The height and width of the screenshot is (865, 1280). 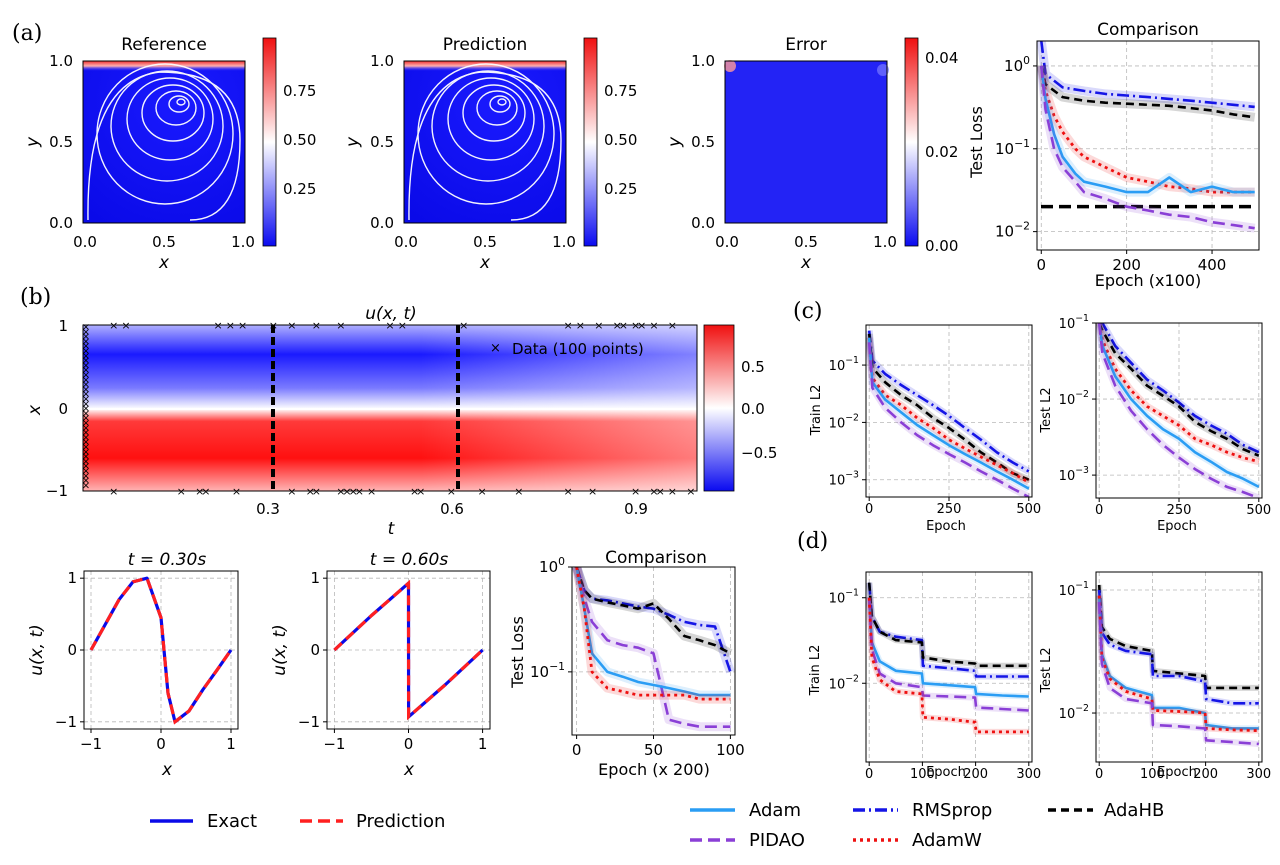 I want to click on b-xtick-0: 0.3, so click(x=268, y=509).